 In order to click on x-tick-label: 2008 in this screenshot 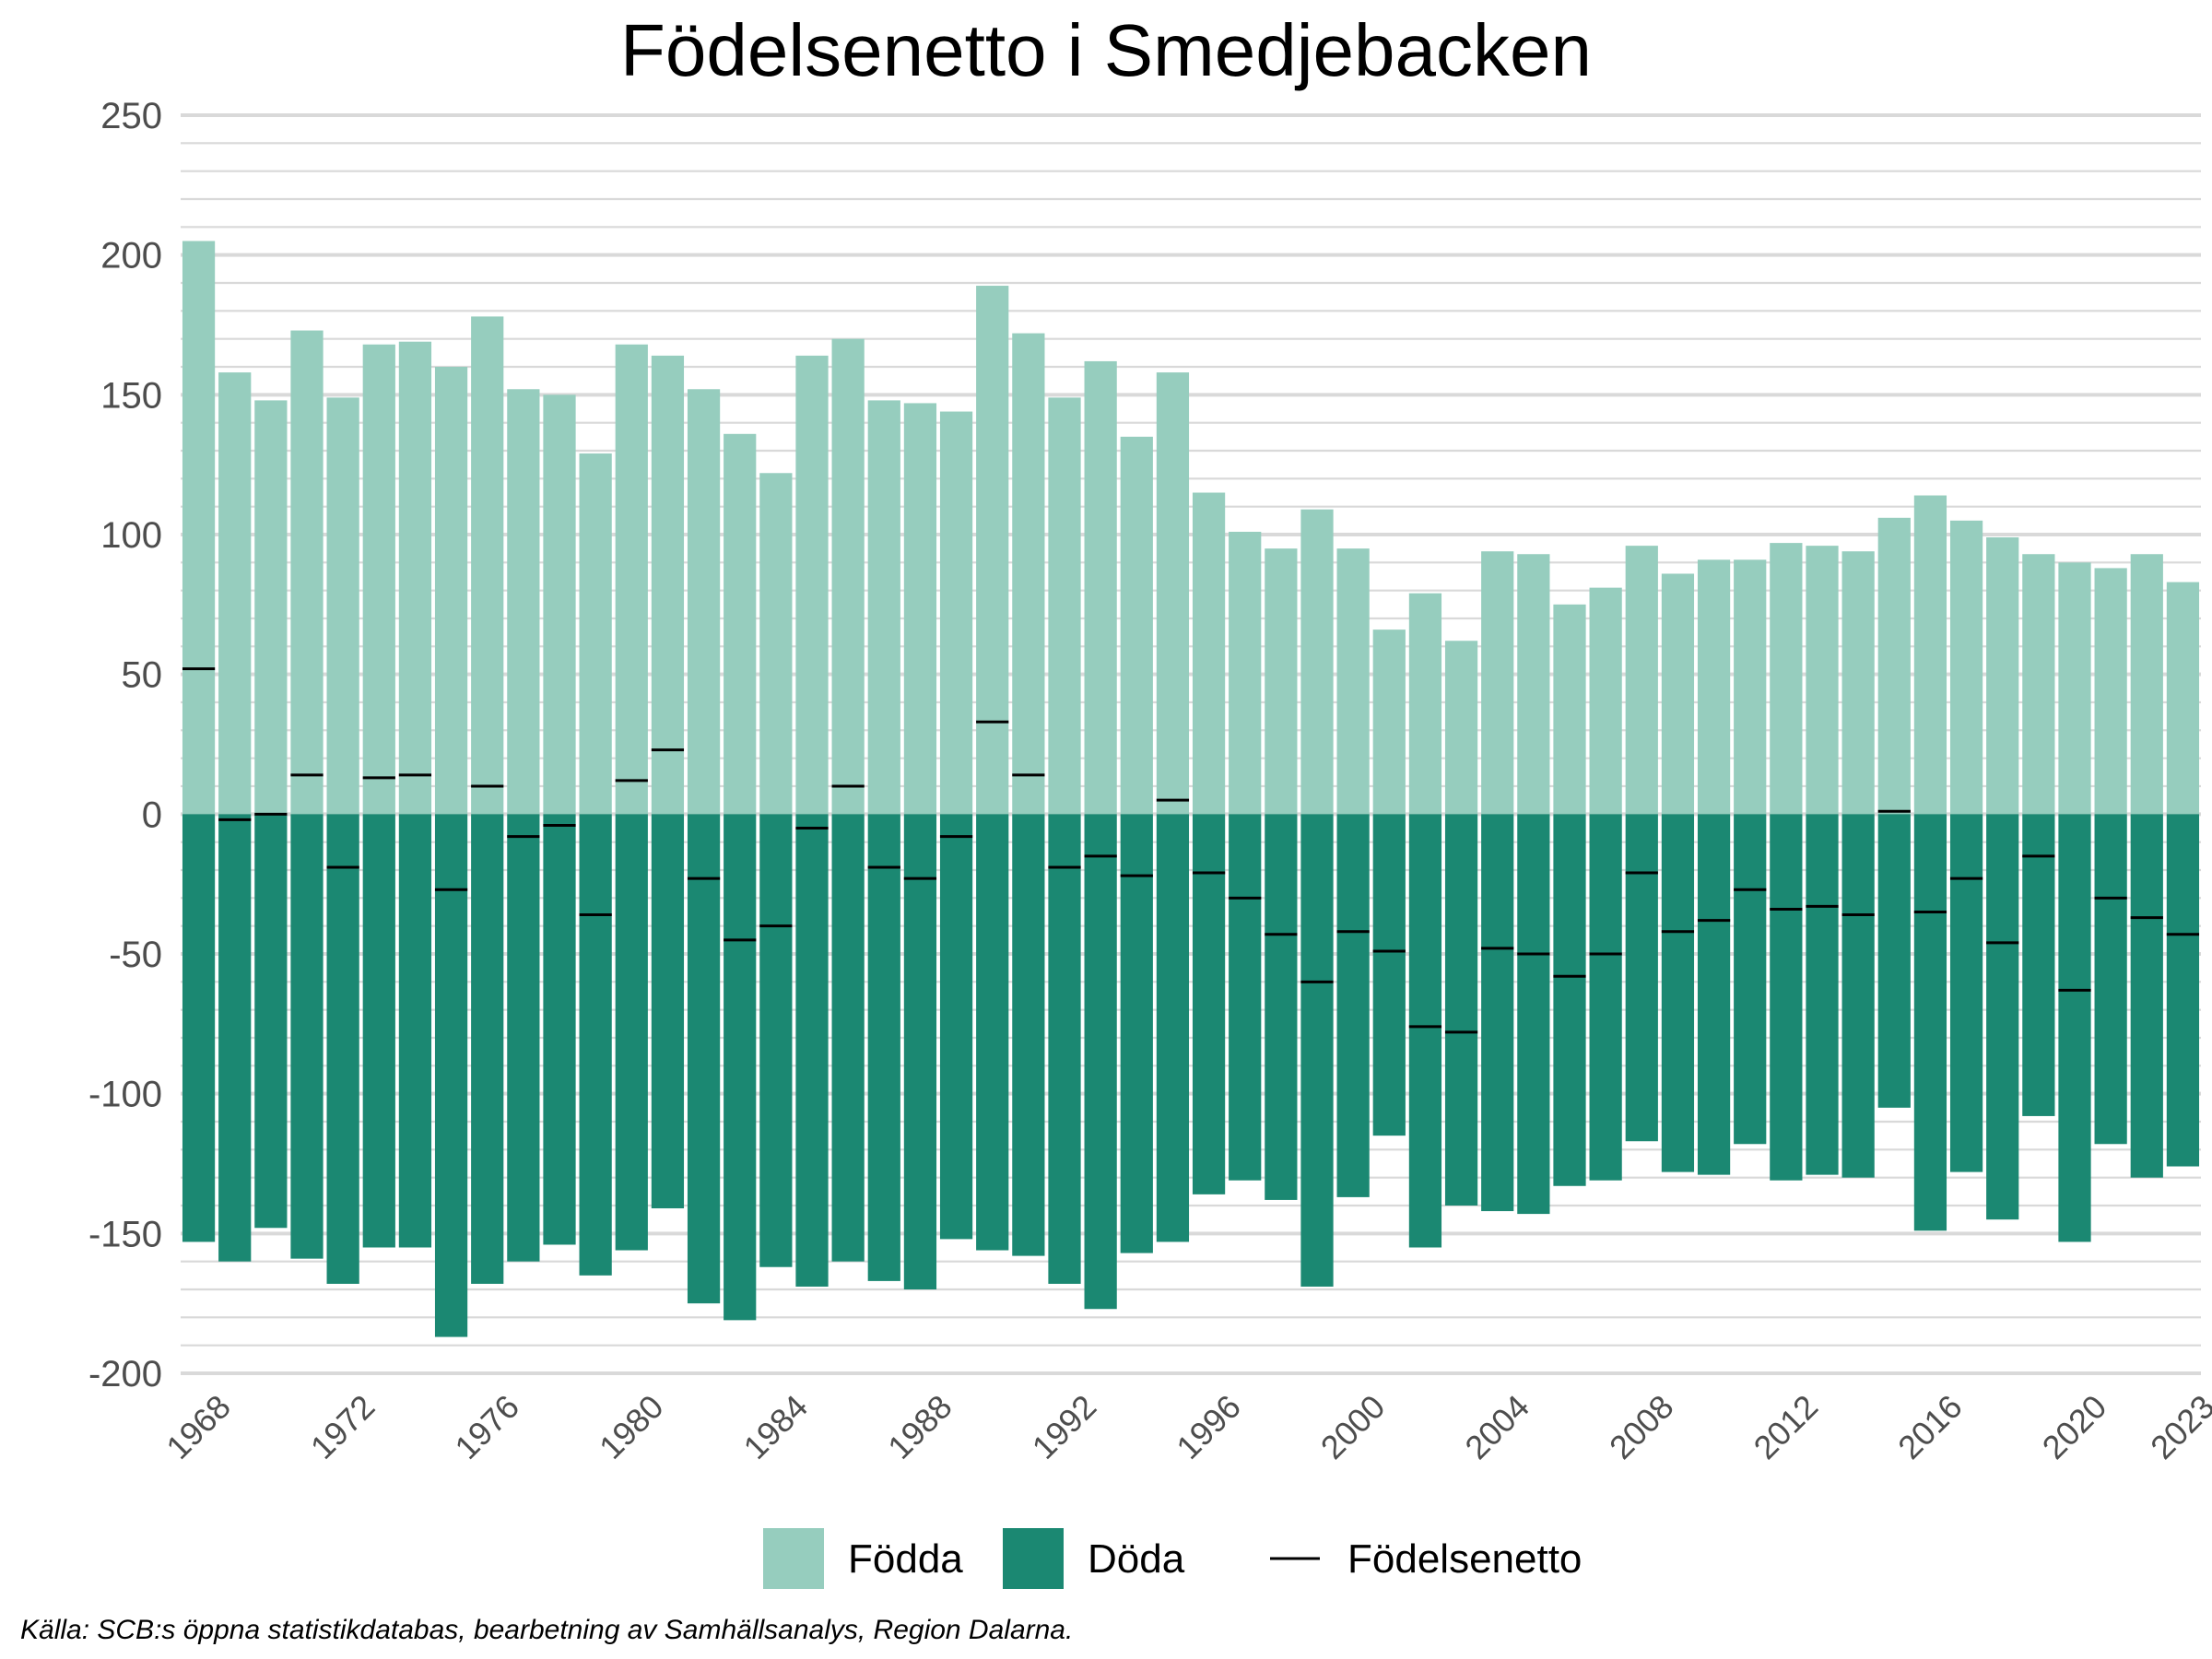, I will do `click(1641, 1426)`.